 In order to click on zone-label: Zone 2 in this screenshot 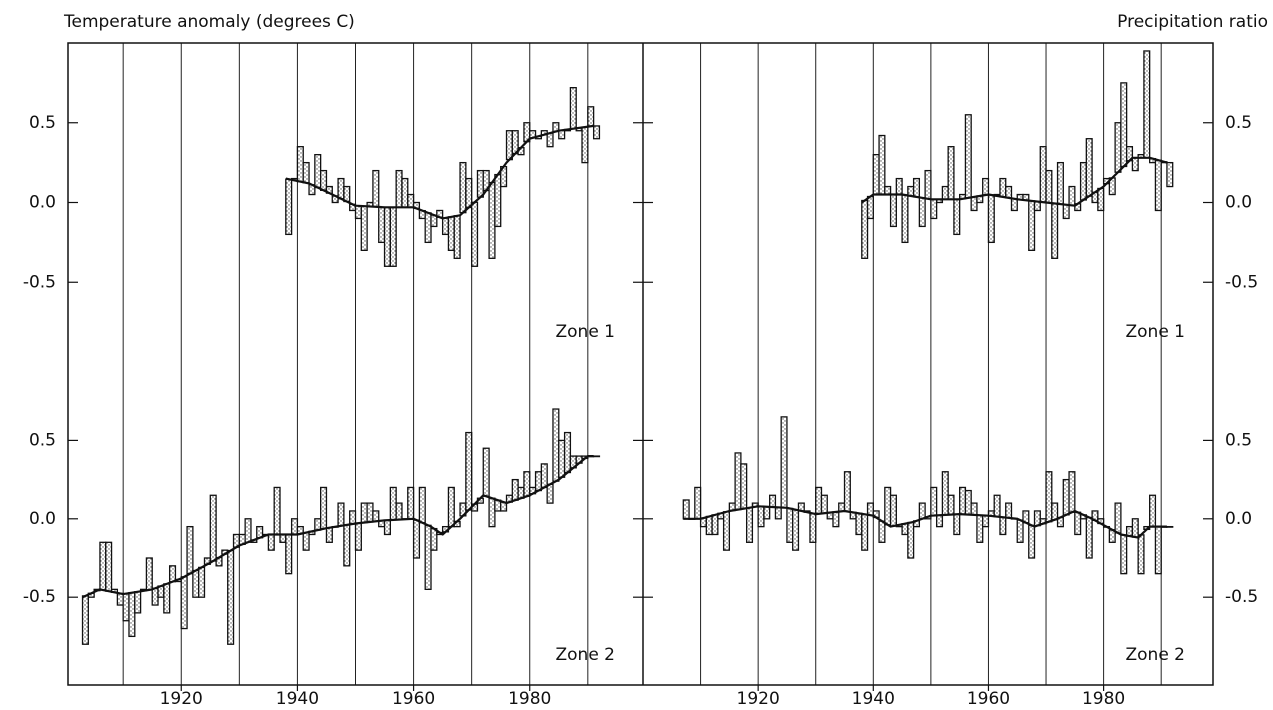, I will do `click(1156, 655)`.